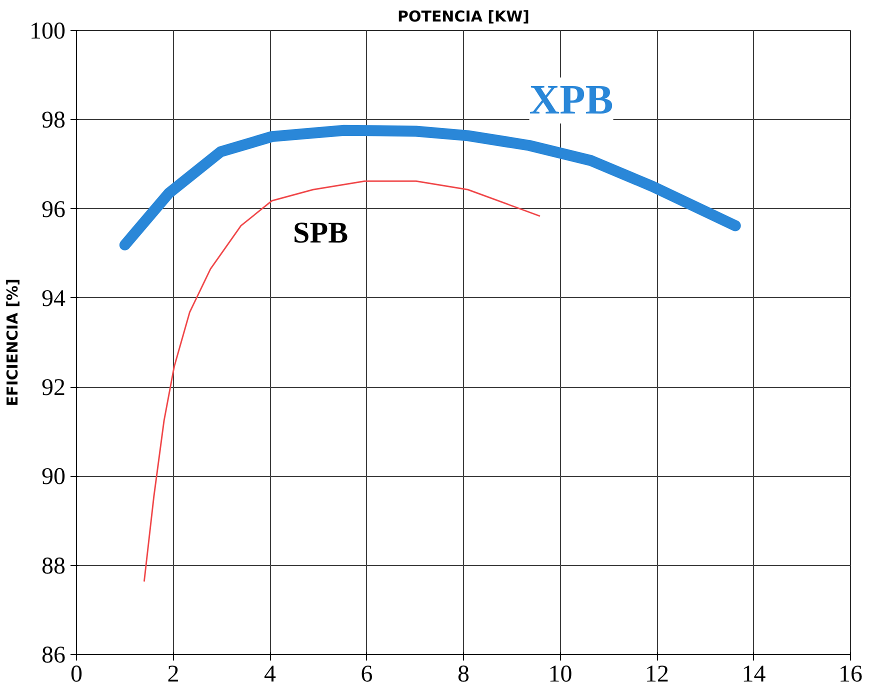  Describe the element at coordinates (48, 31) in the screenshot. I see `y-tick-label: 100` at that location.